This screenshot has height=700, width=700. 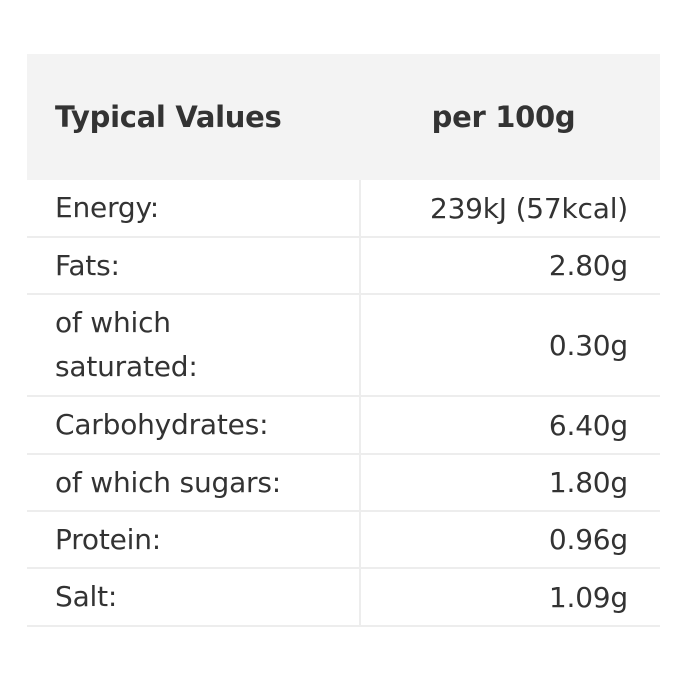 What do you see at coordinates (528, 208) in the screenshot?
I see `row-value-energy: 239kJ (57kcal)` at bounding box center [528, 208].